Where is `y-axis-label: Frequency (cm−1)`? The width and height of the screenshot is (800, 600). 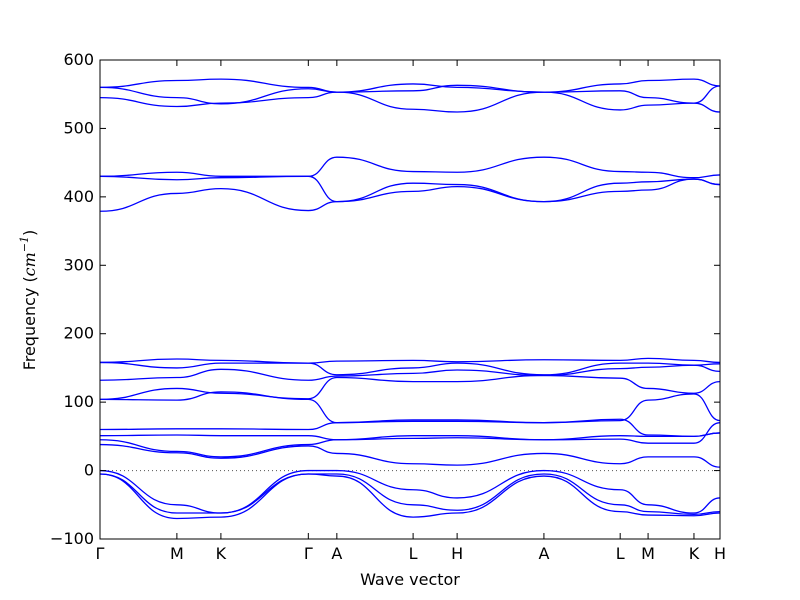
y-axis-label: Frequency (cm−1) is located at coordinates (28, 300).